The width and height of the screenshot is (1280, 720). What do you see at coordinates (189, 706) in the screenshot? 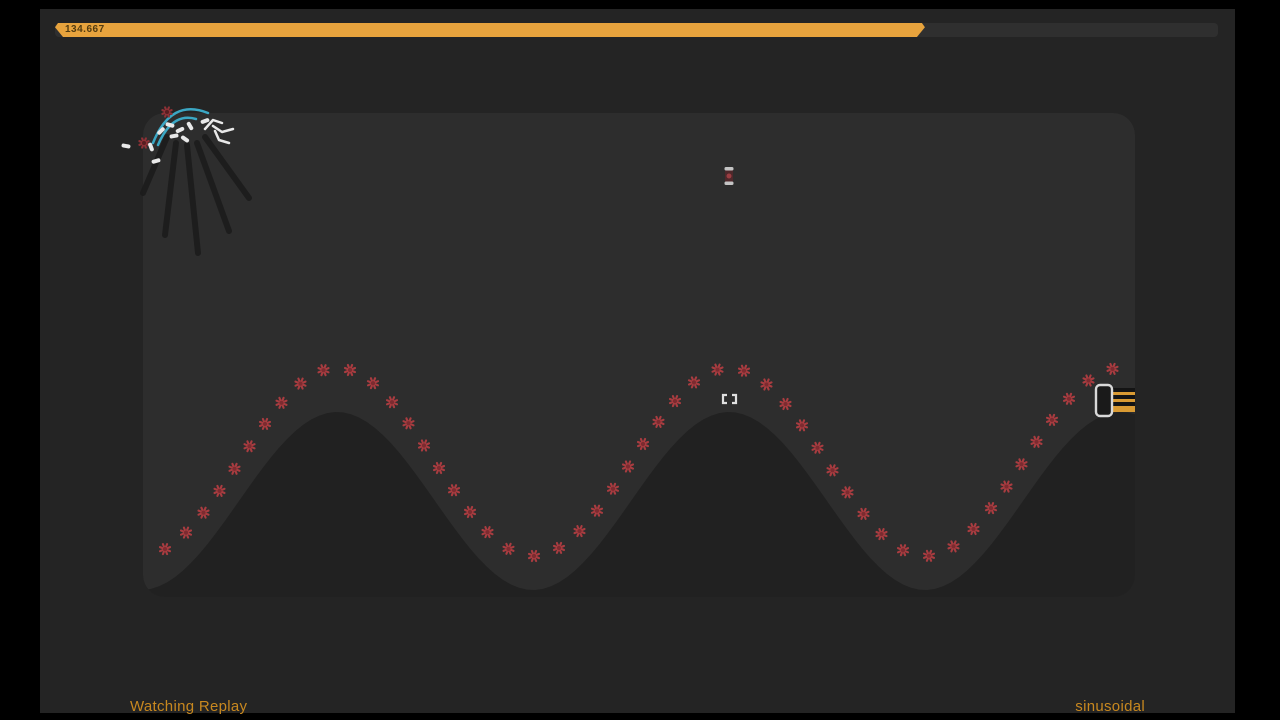
I see `replay-status-label: Watching Replay` at bounding box center [189, 706].